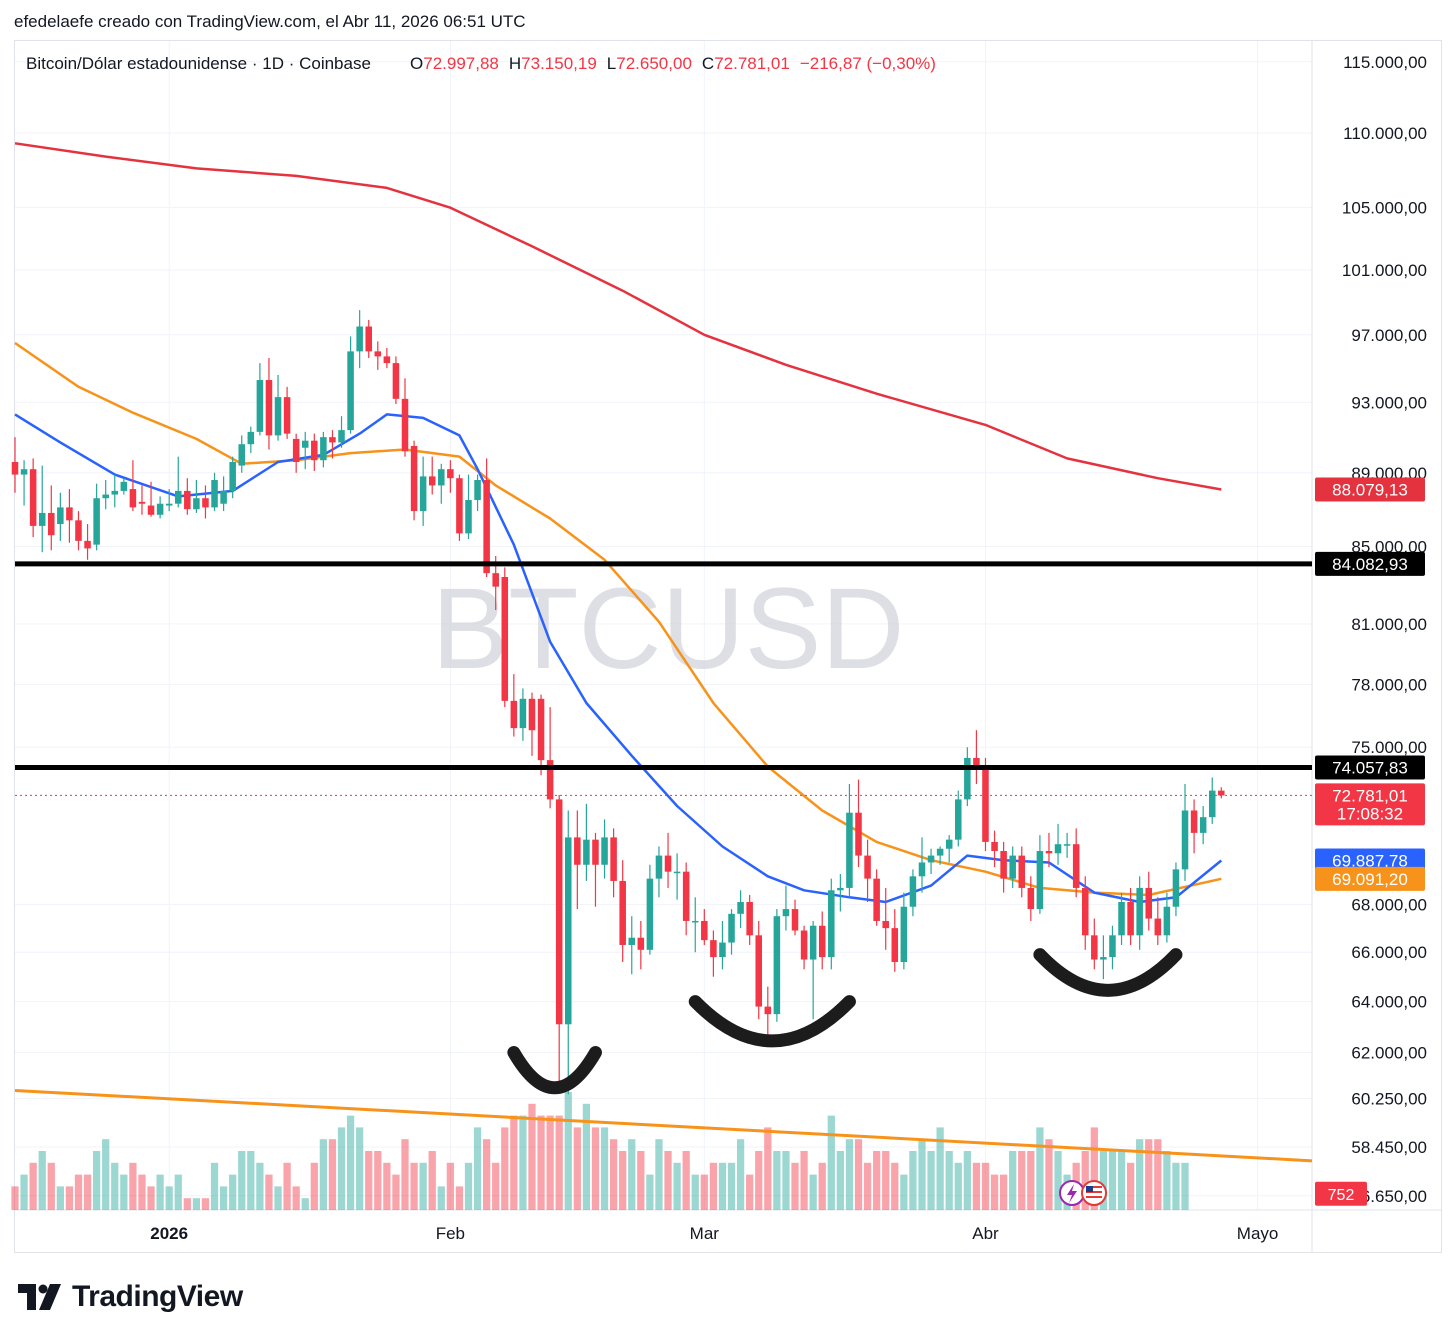 The image size is (1456, 1341). I want to click on legend-high: 73.150,19, so click(559, 63).